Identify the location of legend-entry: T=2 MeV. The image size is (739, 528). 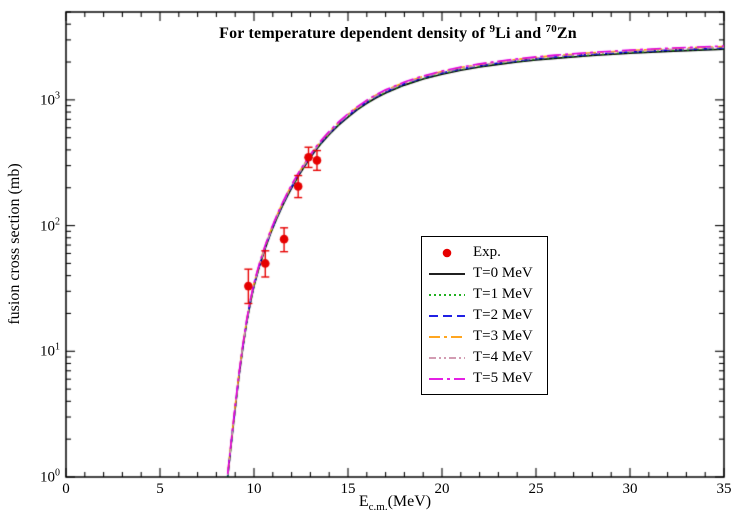
(480, 315).